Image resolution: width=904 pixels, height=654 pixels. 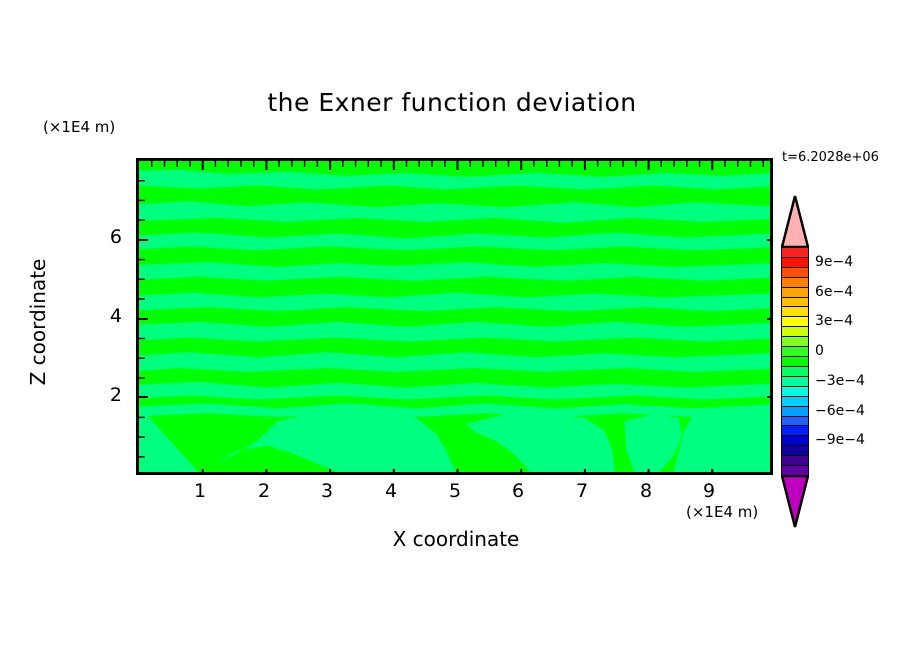 What do you see at coordinates (823, 361) in the screenshot?
I see `colorbar: 9e−4 6e−4 3e−4 0 −3e−4 −6e−4 −9e−4` at bounding box center [823, 361].